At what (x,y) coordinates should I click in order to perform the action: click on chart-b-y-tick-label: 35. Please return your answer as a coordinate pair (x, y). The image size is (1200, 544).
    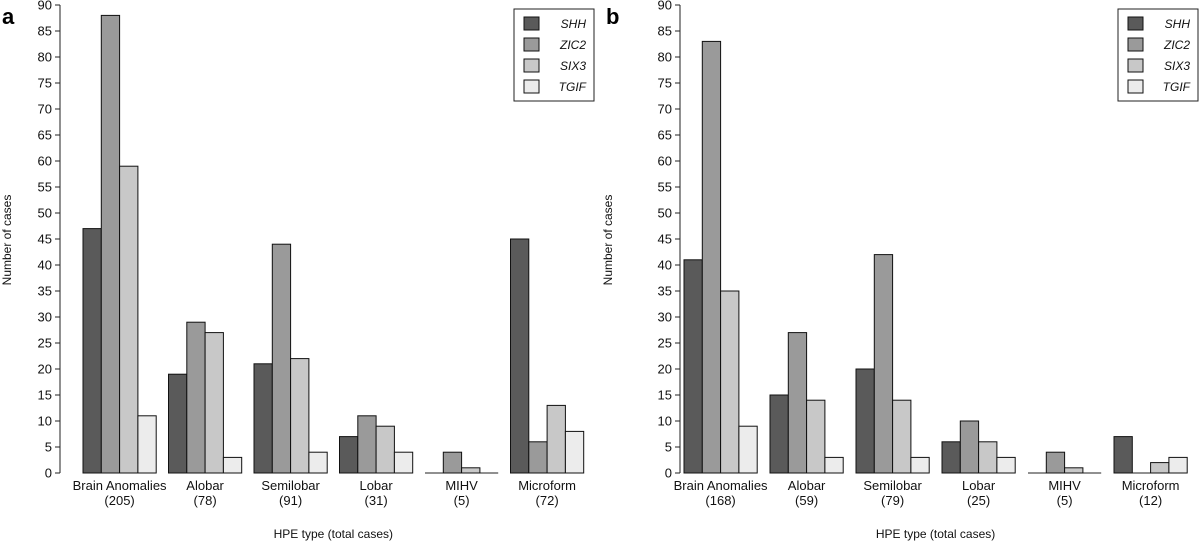
    Looking at the image, I should click on (665, 291).